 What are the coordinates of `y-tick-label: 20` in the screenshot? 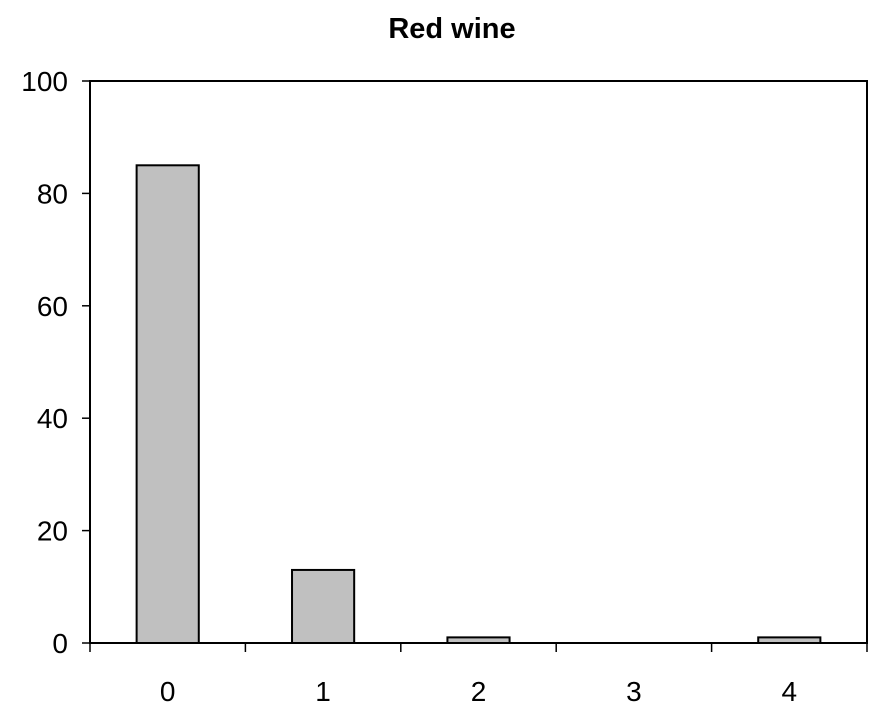 It's located at (52, 531).